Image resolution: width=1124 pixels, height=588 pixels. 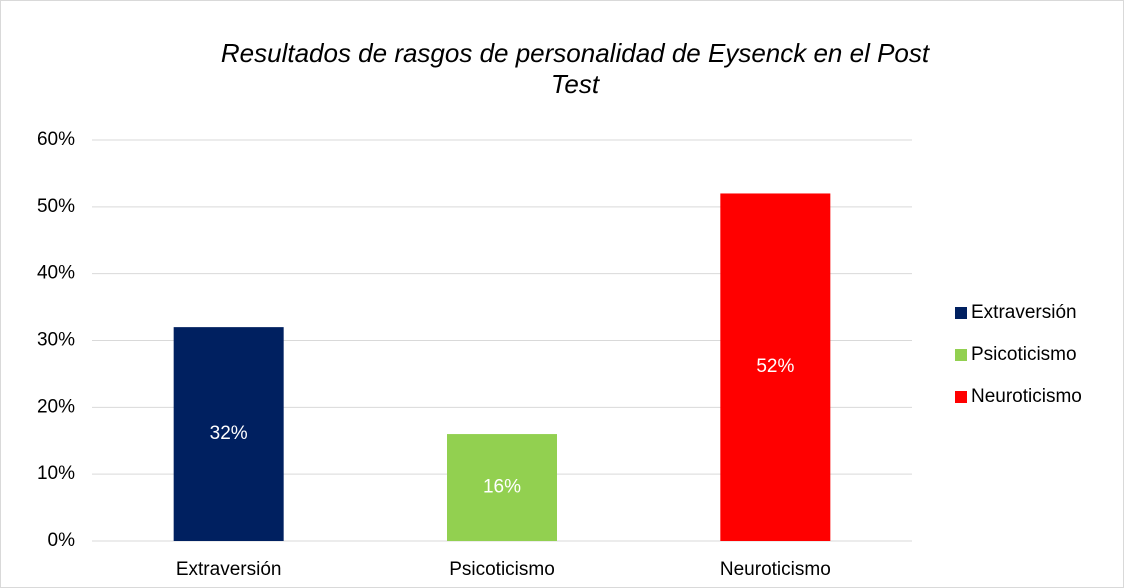 I want to click on x-tick-label: Extraversión, so click(x=229, y=569).